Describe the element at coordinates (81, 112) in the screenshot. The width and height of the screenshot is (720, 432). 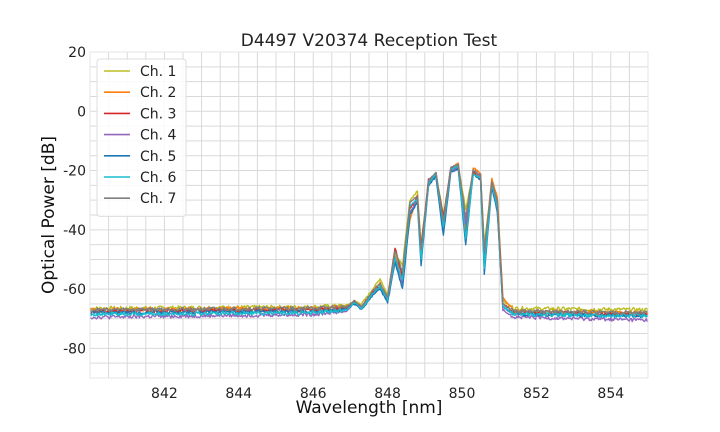
I see `y-tick-label: 0` at that location.